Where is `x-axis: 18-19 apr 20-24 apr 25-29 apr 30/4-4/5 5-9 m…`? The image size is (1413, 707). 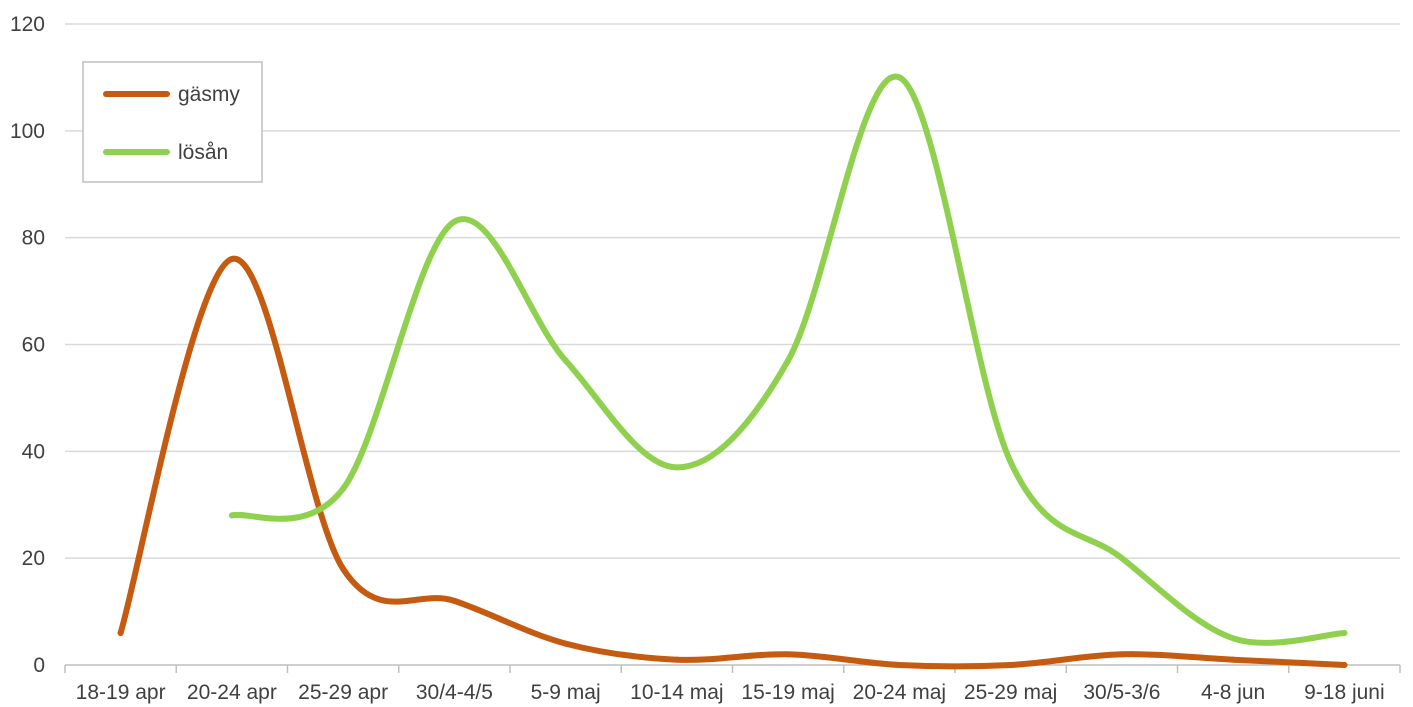
x-axis: 18-19 apr 20-24 apr 25-29 apr 30/4-4/5 5-9 m… is located at coordinates (732, 684).